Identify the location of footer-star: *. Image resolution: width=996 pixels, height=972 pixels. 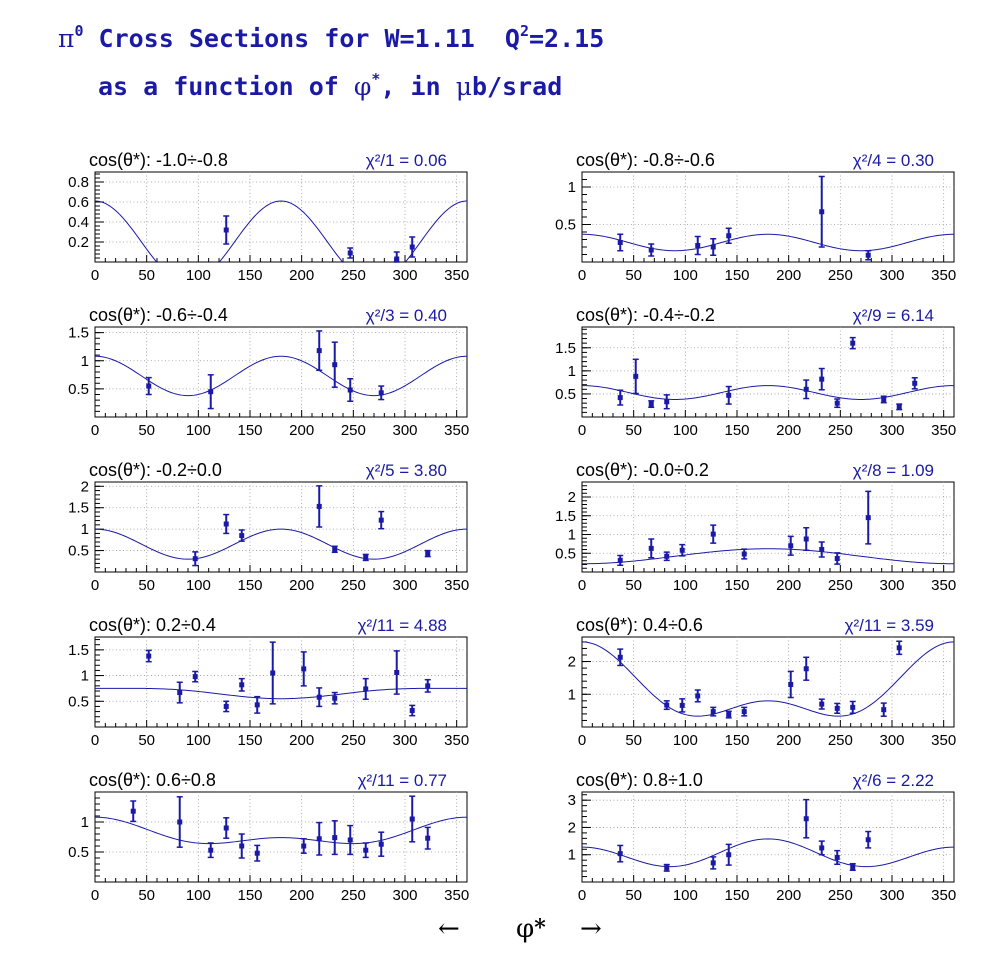
(540, 928).